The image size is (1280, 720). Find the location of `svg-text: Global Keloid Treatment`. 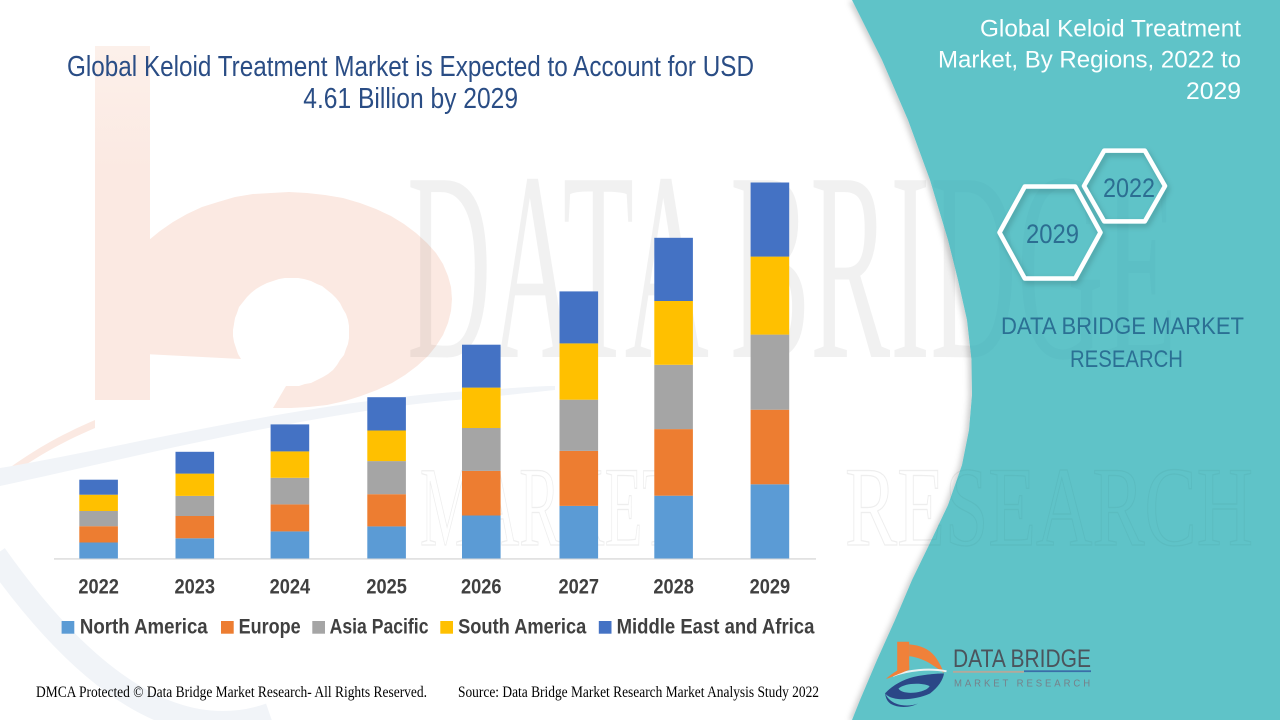

svg-text: Global Keloid Treatment is located at coordinates (1110, 29).